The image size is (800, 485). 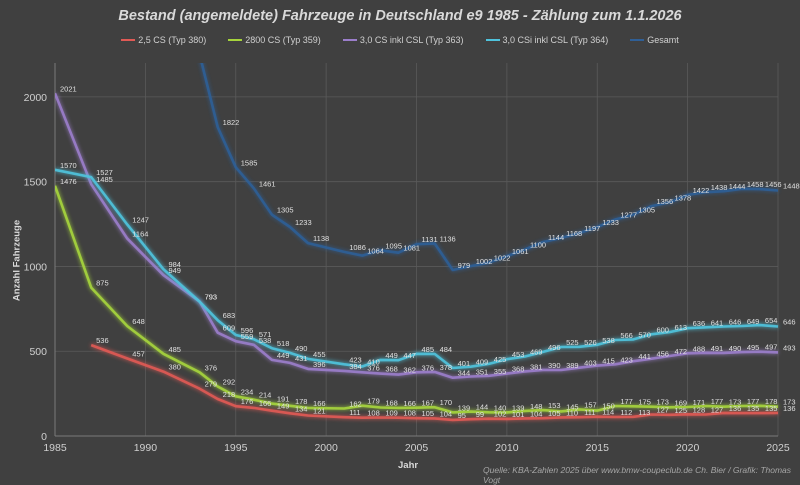 What do you see at coordinates (681, 327) in the screenshot?
I see `data-label: 613` at bounding box center [681, 327].